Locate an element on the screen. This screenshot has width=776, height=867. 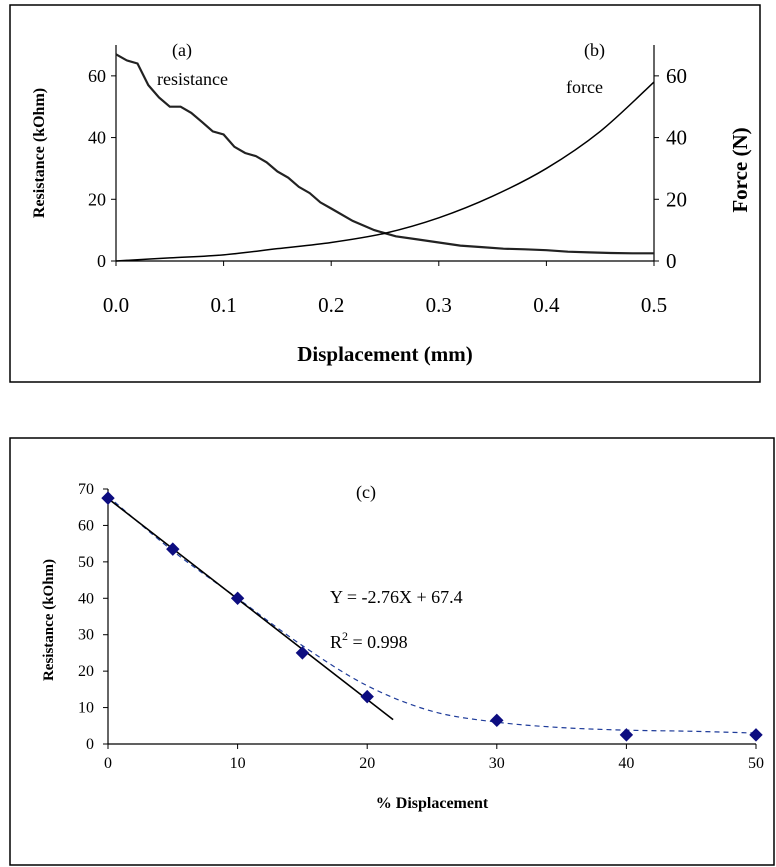
top-left-y-tick-label: 60 is located at coordinates (97, 76).